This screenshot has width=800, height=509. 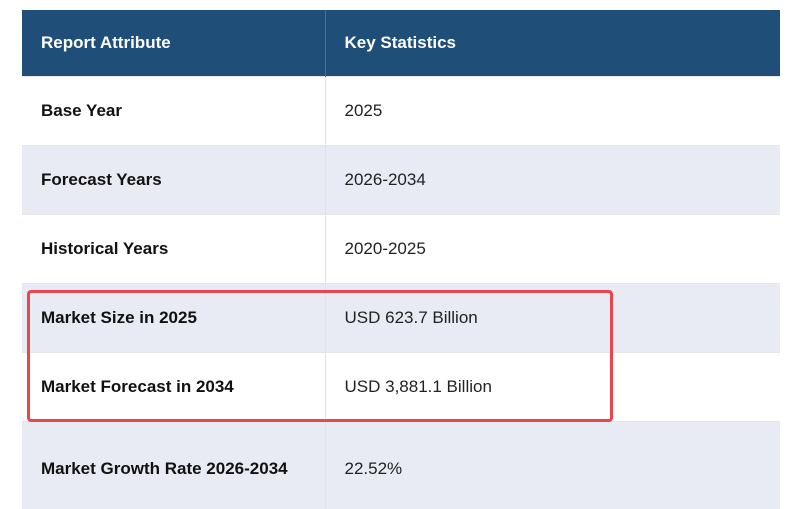 I want to click on attribute-cell: Market Size in 2025, so click(x=174, y=318).